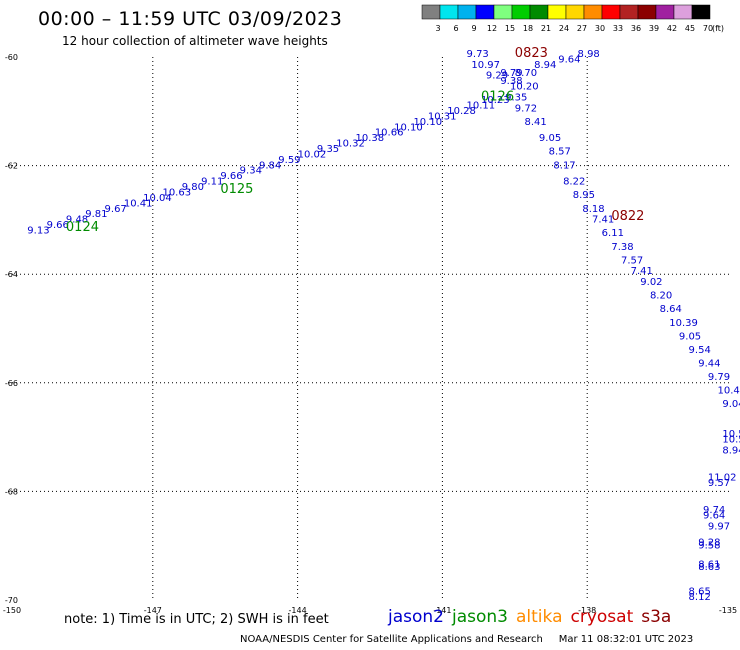 This screenshot has width=740, height=650. Describe the element at coordinates (672, 28) in the screenshot. I see `colorbar-label: 42` at that location.